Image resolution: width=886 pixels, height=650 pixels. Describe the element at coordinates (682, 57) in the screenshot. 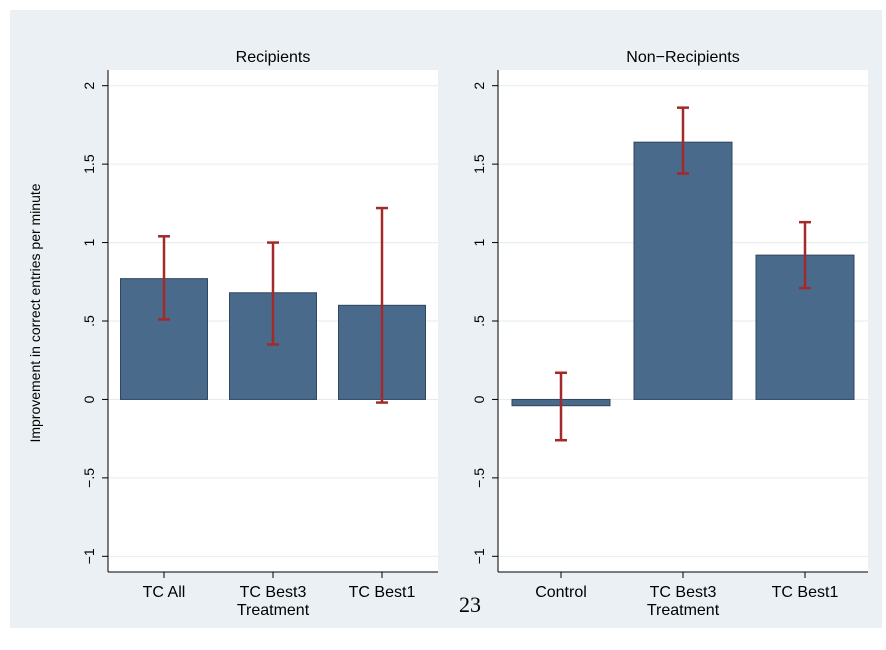

I see `panel-title: Non−Recipients` at that location.